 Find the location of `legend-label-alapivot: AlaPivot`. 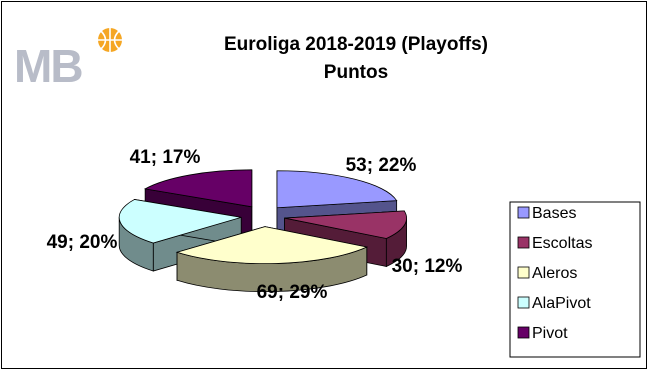

legend-label-alapivot: AlaPivot is located at coordinates (561, 303).